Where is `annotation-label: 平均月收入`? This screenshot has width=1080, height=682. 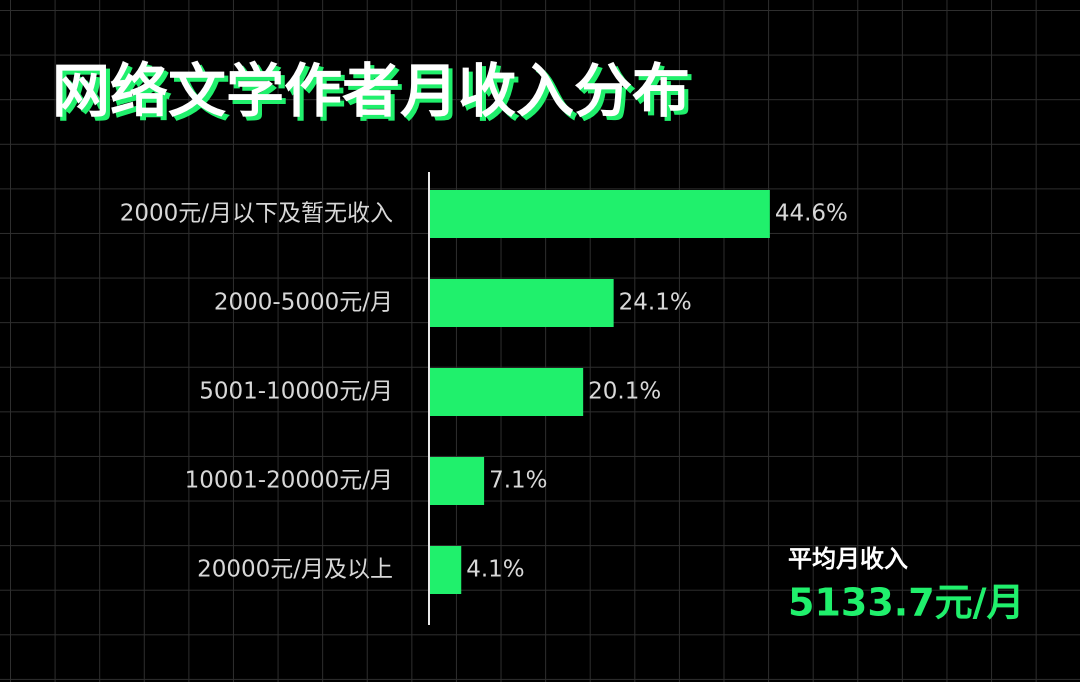 annotation-label: 平均月收入 is located at coordinates (848, 559).